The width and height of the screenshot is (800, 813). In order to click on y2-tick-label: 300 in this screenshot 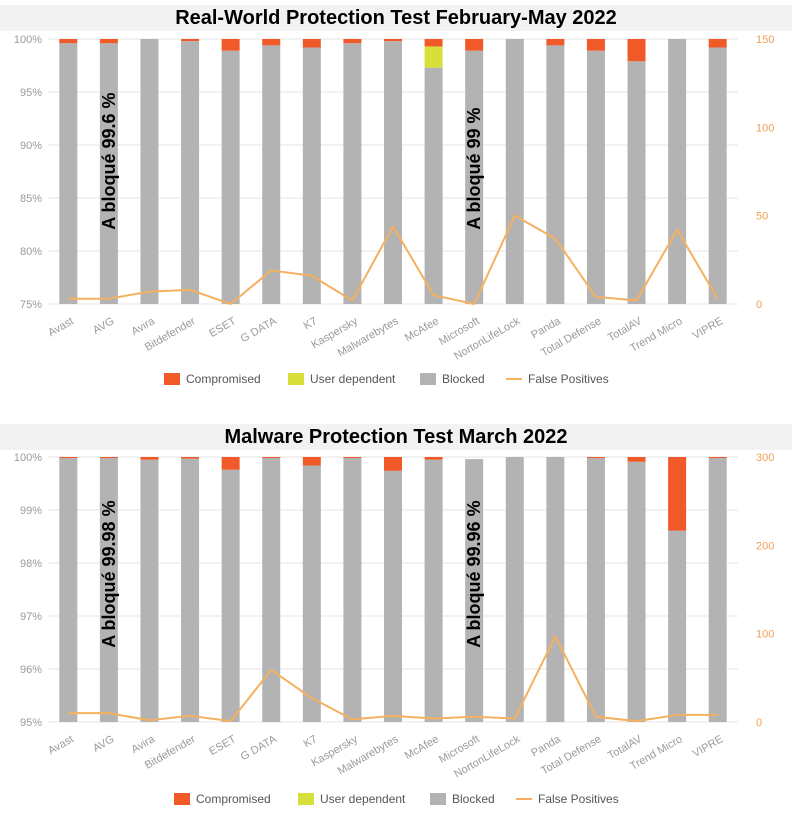, I will do `click(765, 458)`.